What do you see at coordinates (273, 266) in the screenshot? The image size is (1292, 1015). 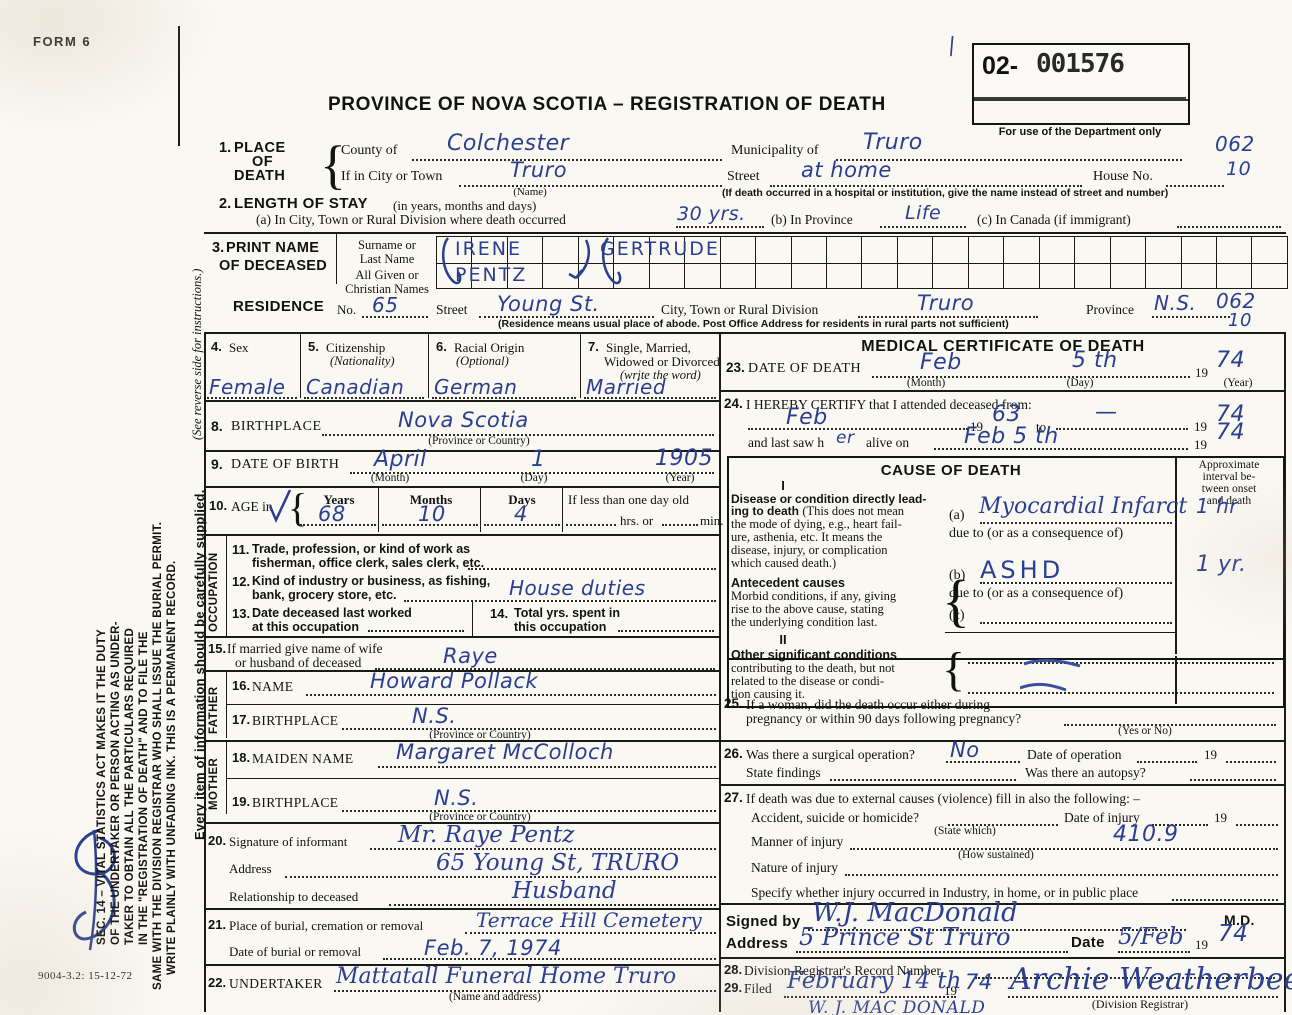 I see `section3-label-line2: OF DECEASED` at bounding box center [273, 266].